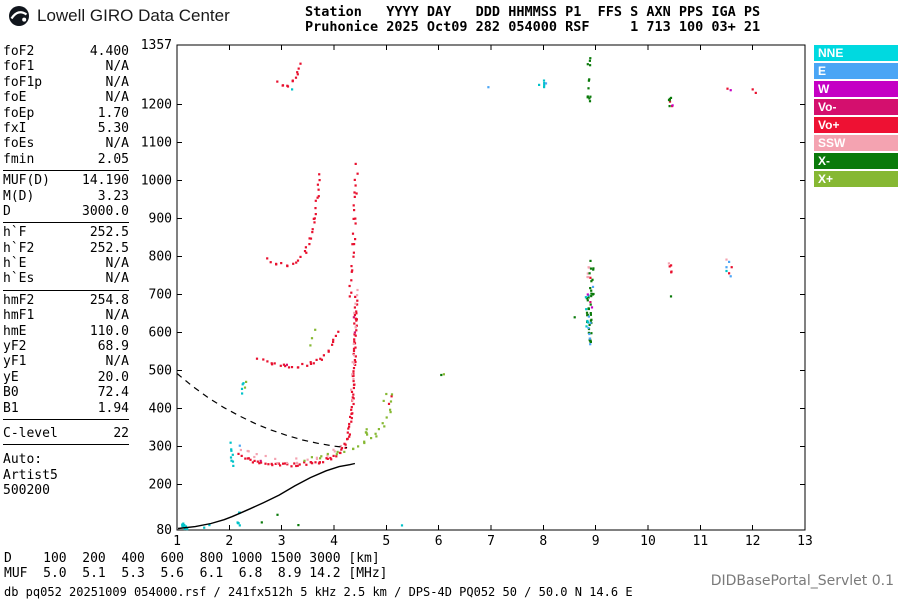 Image resolution: width=900 pixels, height=600 pixels. Describe the element at coordinates (160, 257) in the screenshot. I see `y-tick-label: 800` at that location.